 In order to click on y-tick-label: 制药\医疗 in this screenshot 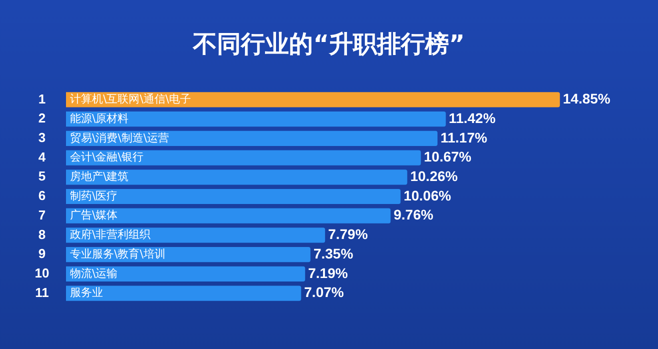, I will do `click(94, 195)`.